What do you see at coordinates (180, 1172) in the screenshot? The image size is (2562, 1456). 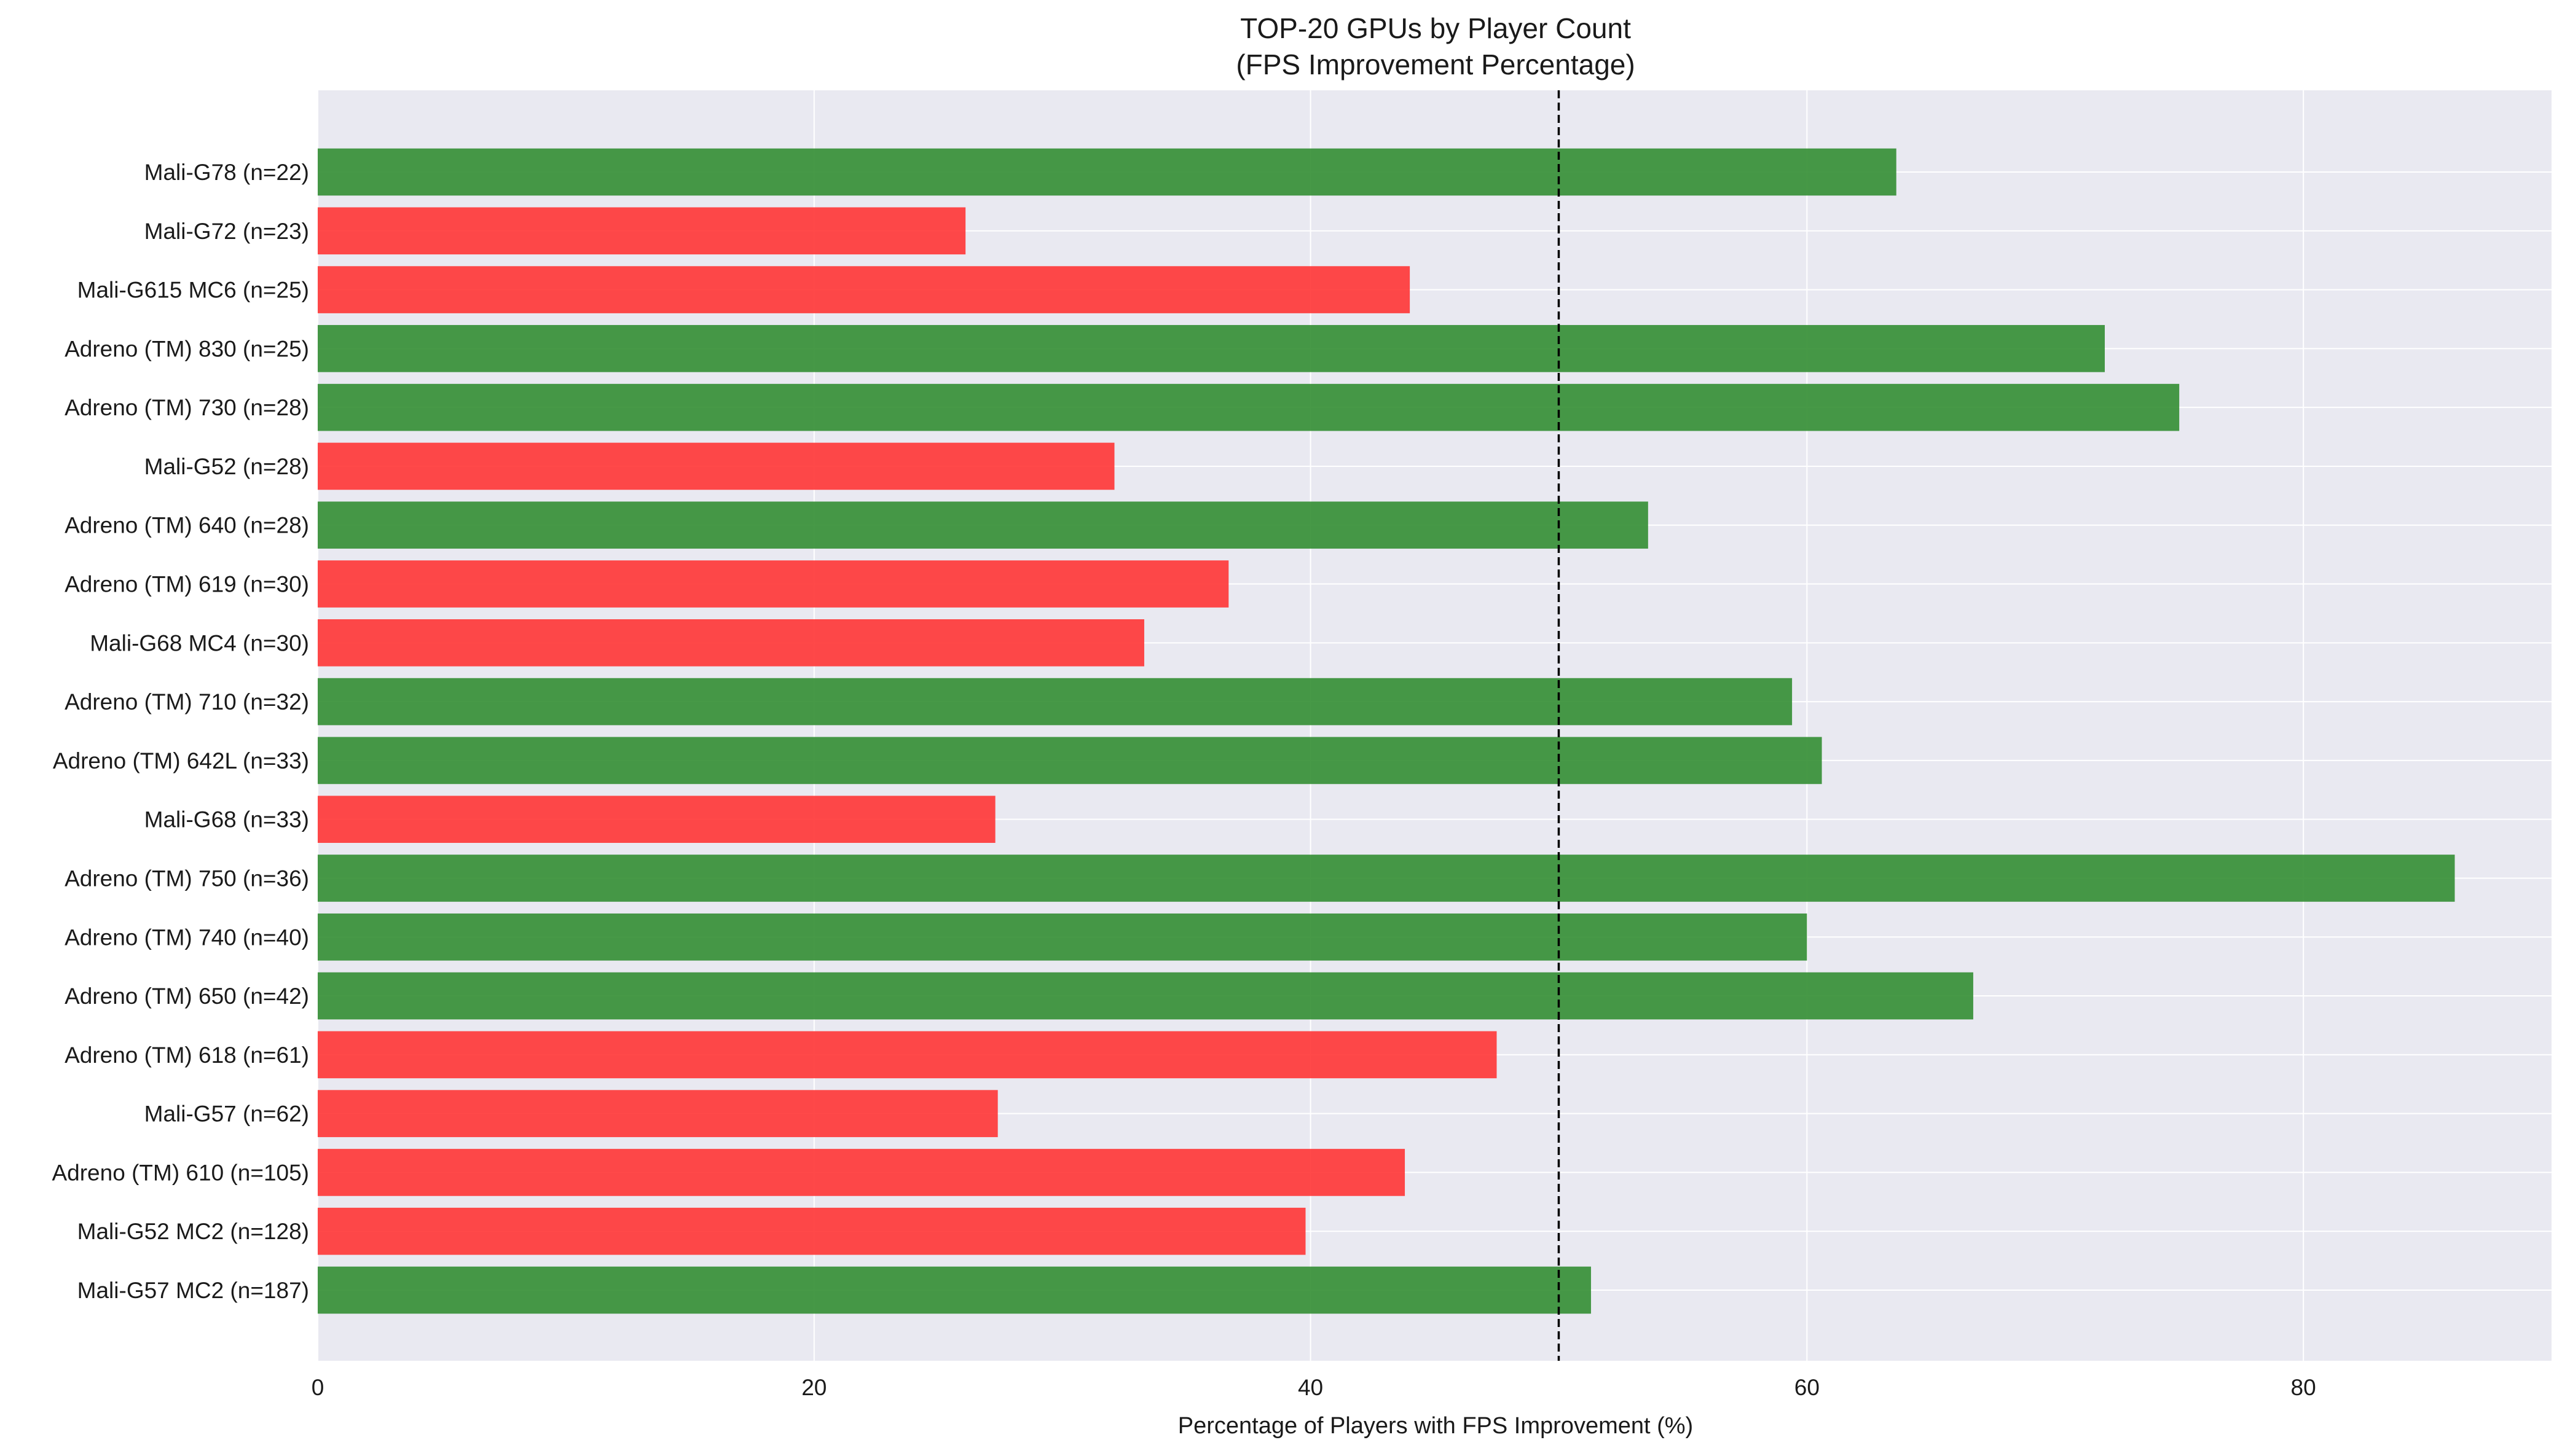 I see `y-tick-label: Adreno (TM) 610 (n=105)` at bounding box center [180, 1172].